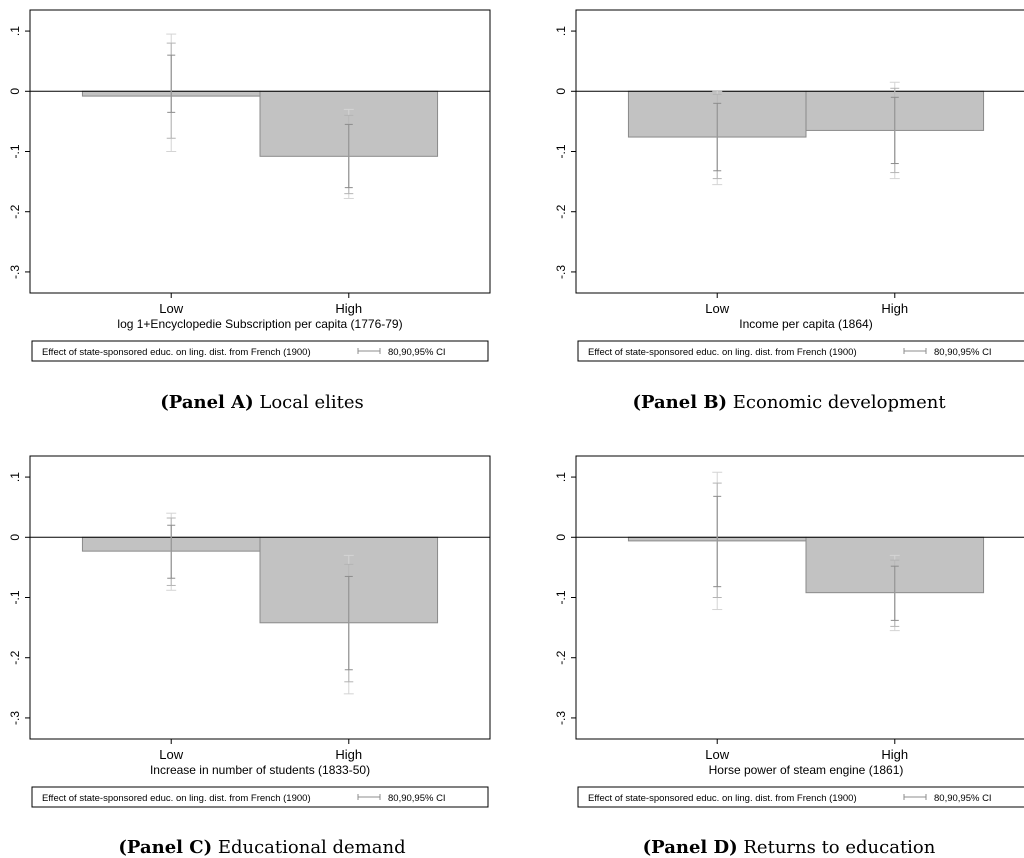 This screenshot has height=858, width=1024. What do you see at coordinates (680, 402) in the screenshot?
I see `panel-b-tag: (Panel B)` at bounding box center [680, 402].